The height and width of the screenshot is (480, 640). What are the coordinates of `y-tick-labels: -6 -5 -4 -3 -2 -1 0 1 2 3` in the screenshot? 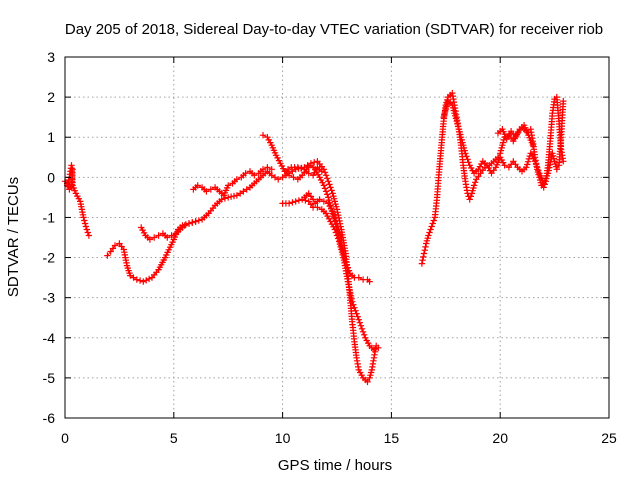 It's located at (49, 237).